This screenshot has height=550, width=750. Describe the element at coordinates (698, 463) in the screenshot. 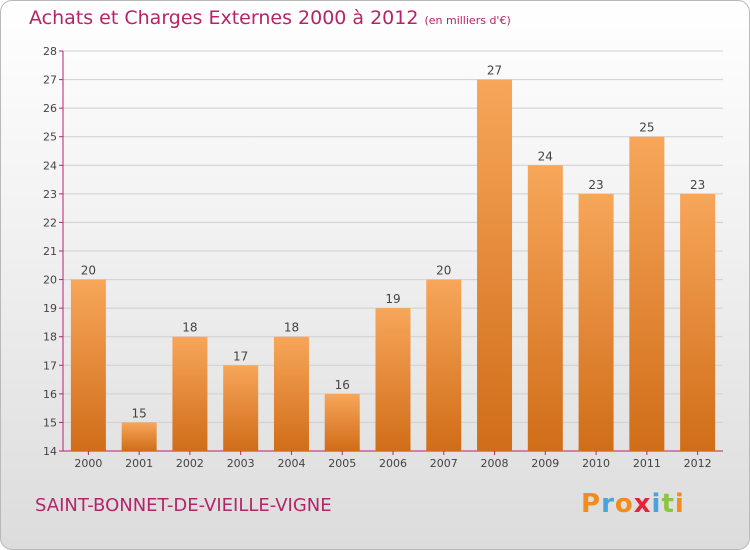

I see `x-tick-label: 2012` at that location.